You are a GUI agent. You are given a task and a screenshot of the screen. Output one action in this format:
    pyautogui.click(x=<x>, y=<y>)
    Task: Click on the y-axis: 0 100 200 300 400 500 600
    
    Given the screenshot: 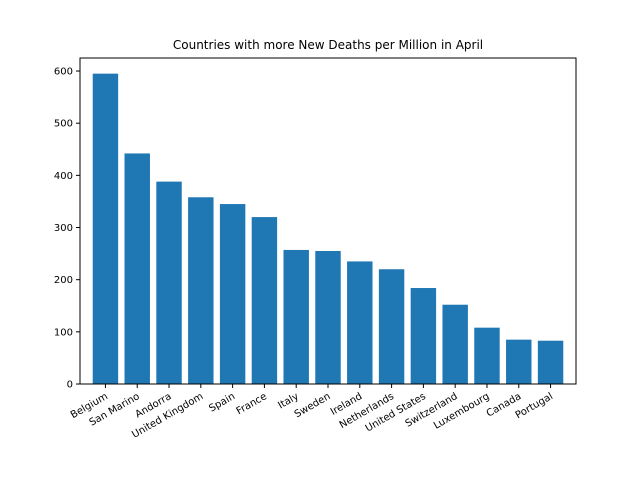 What is the action you would take?
    pyautogui.click(x=67, y=229)
    